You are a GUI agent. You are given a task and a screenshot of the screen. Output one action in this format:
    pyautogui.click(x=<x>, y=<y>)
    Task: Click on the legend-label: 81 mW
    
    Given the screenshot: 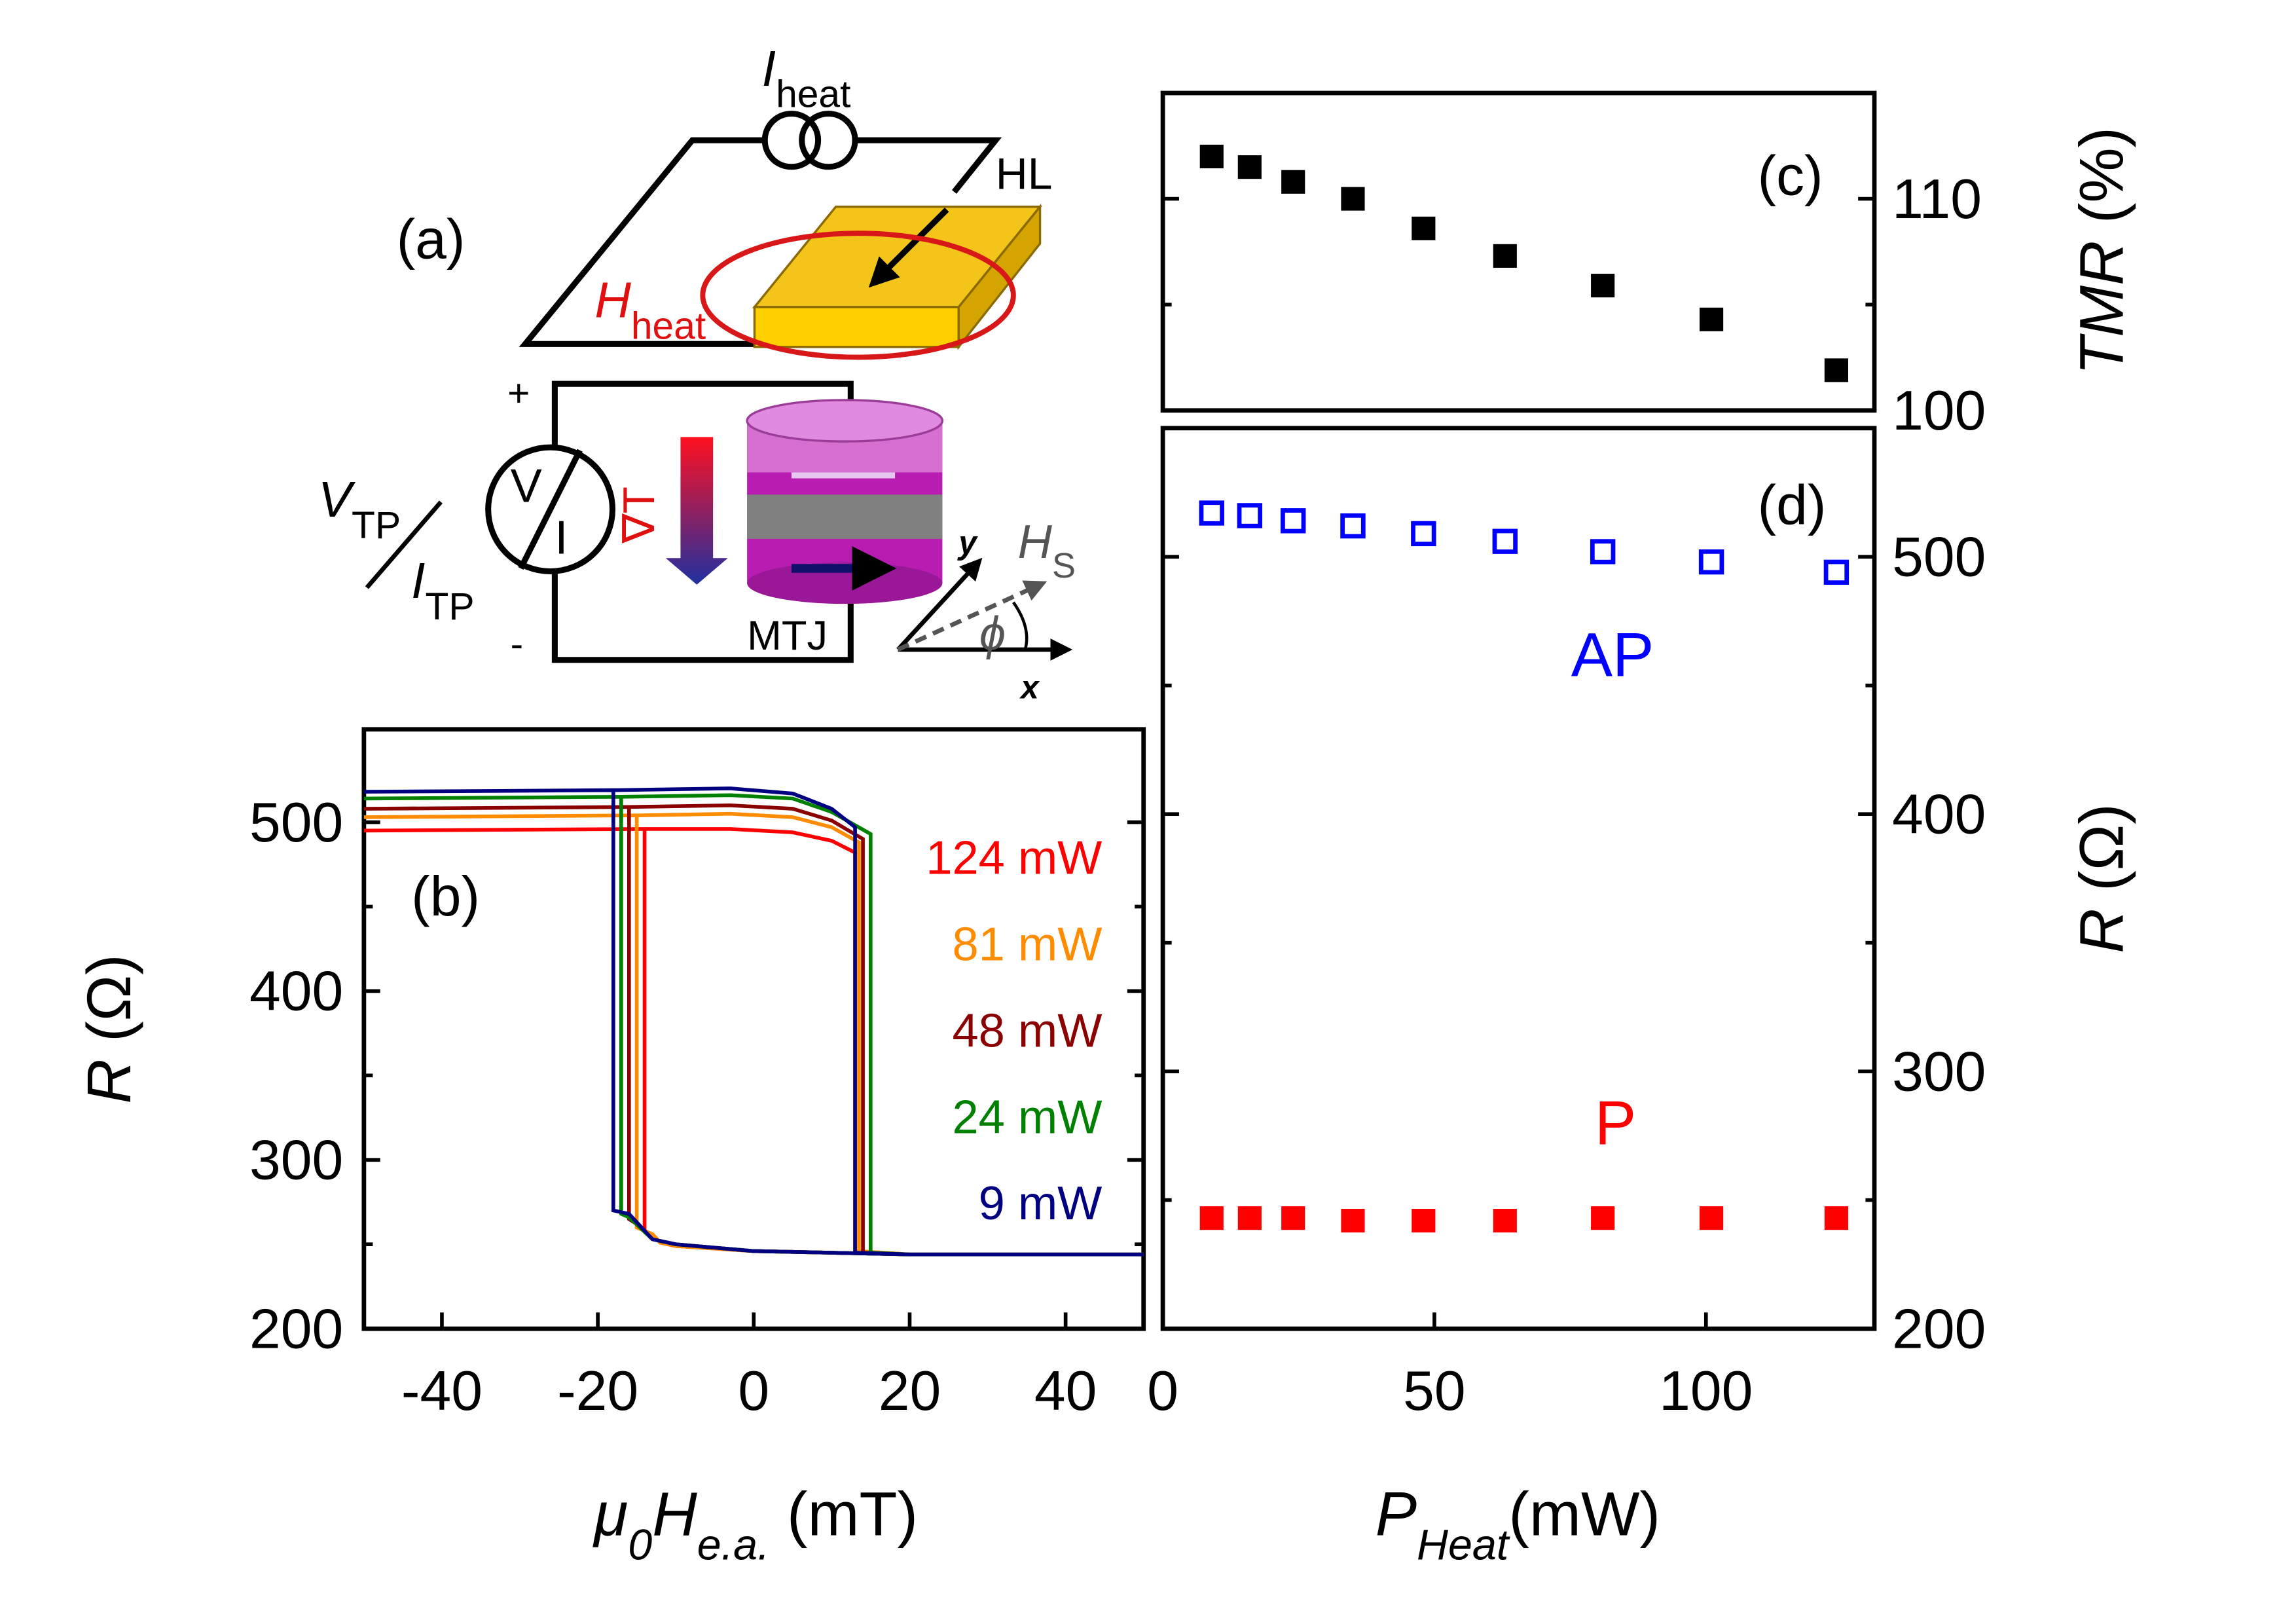 What is the action you would take?
    pyautogui.click(x=1027, y=945)
    